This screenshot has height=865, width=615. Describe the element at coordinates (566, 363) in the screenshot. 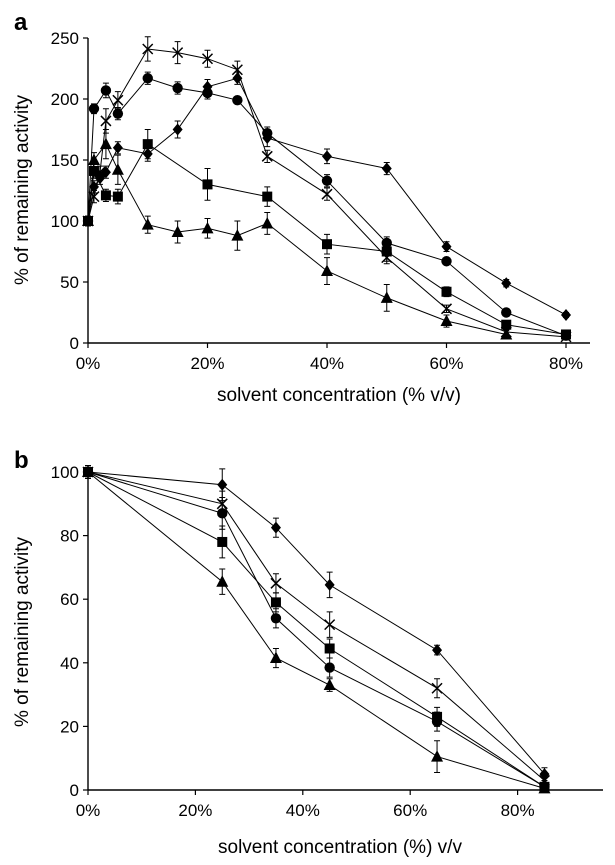

I see `chart-a-x-tick-label: 80%` at that location.